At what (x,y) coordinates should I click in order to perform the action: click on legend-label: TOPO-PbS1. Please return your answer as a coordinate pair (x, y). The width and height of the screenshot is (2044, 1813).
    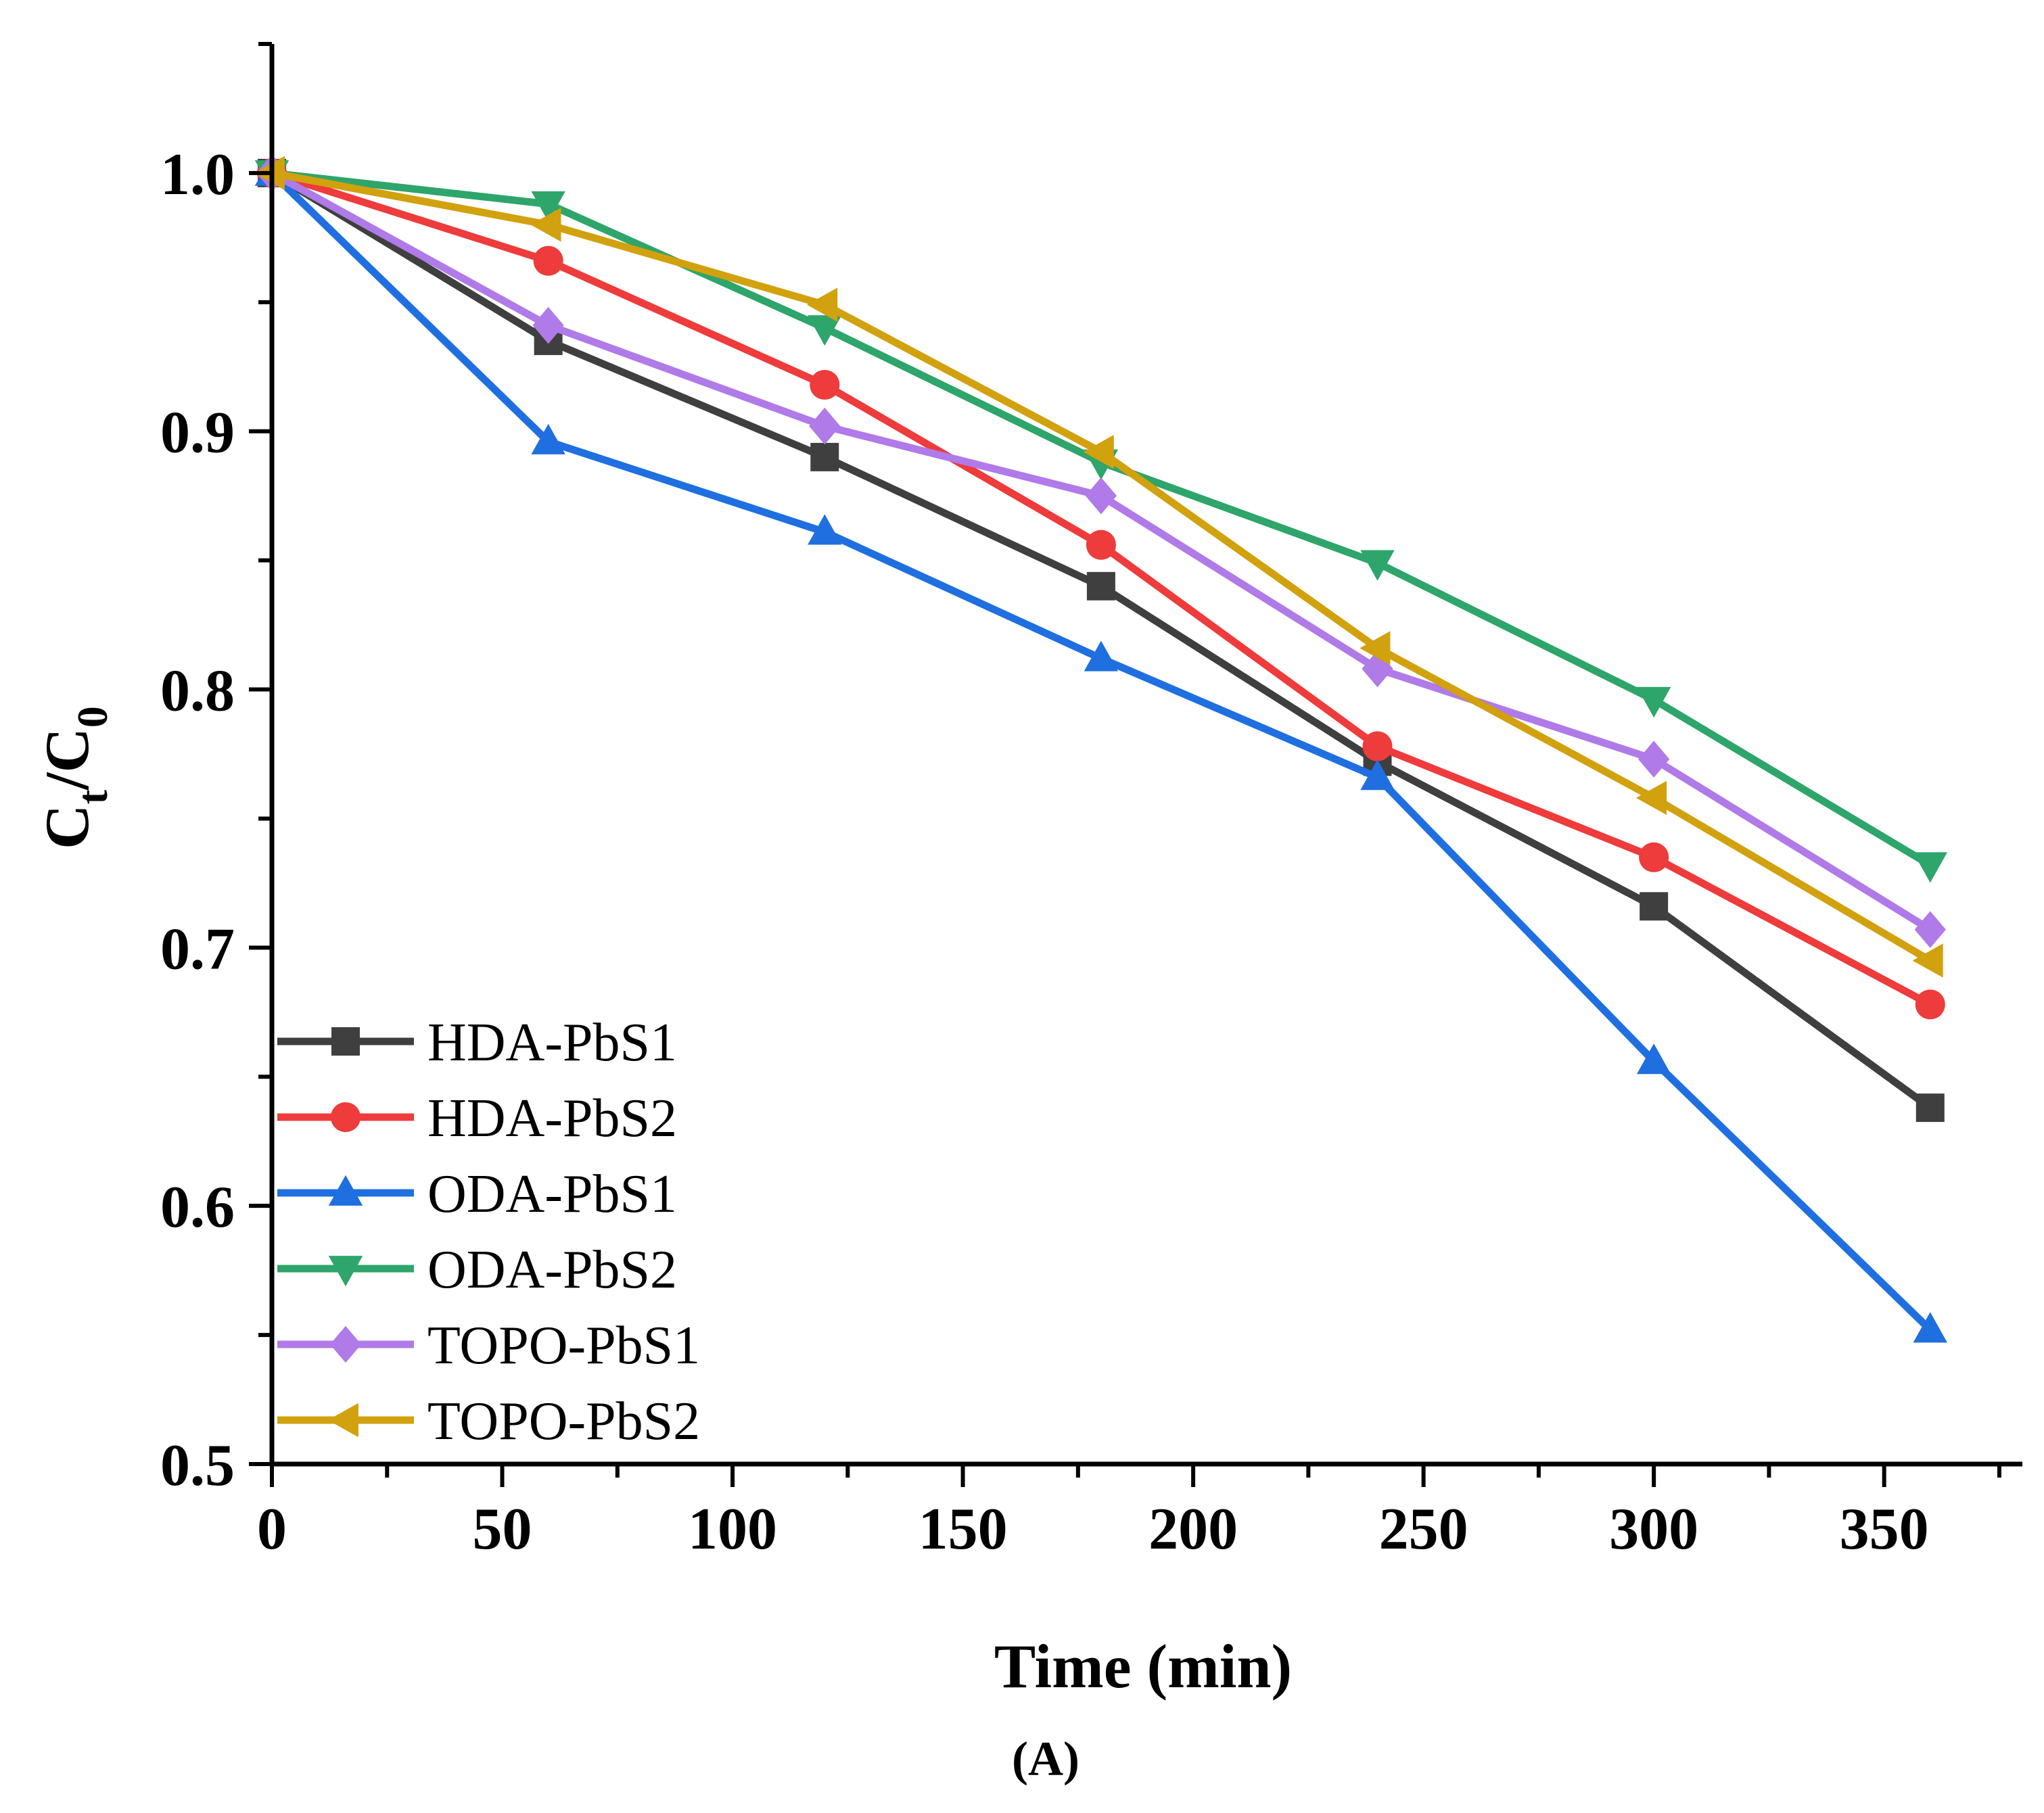
    Looking at the image, I should click on (563, 1345).